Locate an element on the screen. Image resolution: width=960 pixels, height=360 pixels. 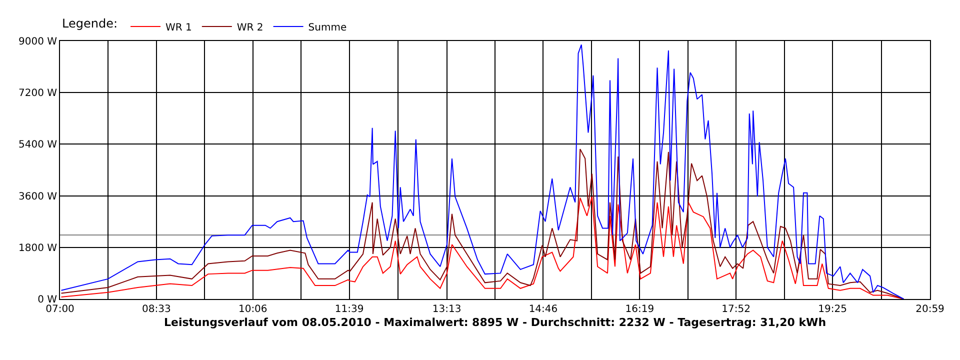
x-tick-label: 20:59 is located at coordinates (930, 309).